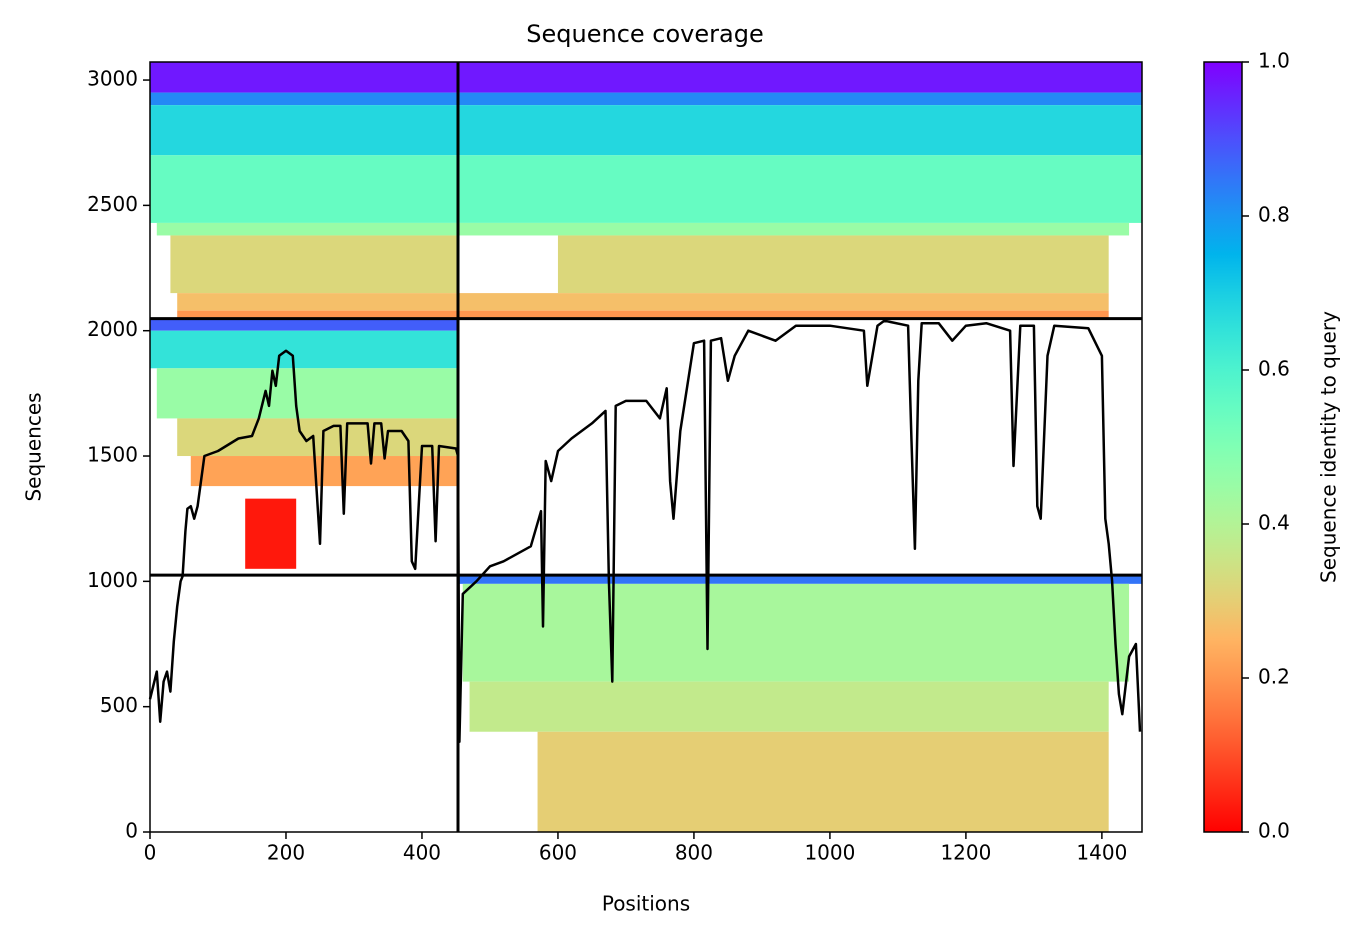  Describe the element at coordinates (131, 831) in the screenshot. I see `y-tick-label: 0` at that location.